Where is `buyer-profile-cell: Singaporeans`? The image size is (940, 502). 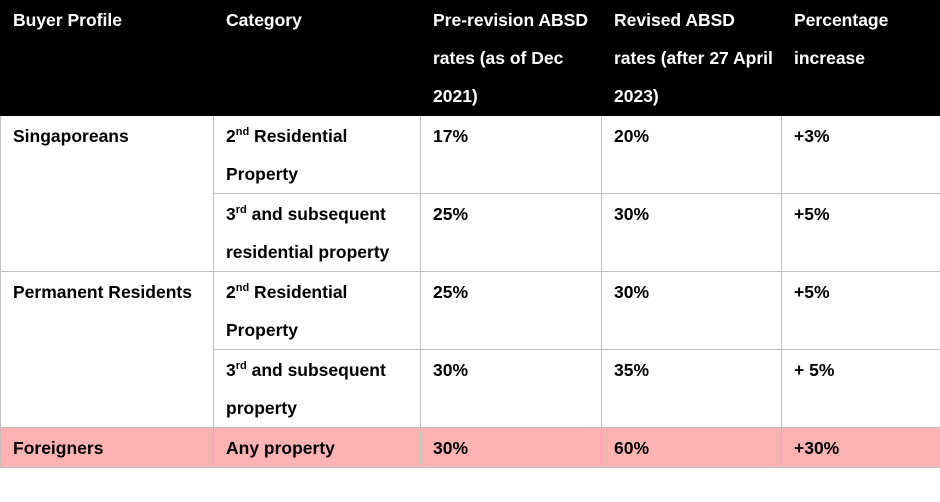
buyer-profile-cell: Singaporeans is located at coordinates (107, 193).